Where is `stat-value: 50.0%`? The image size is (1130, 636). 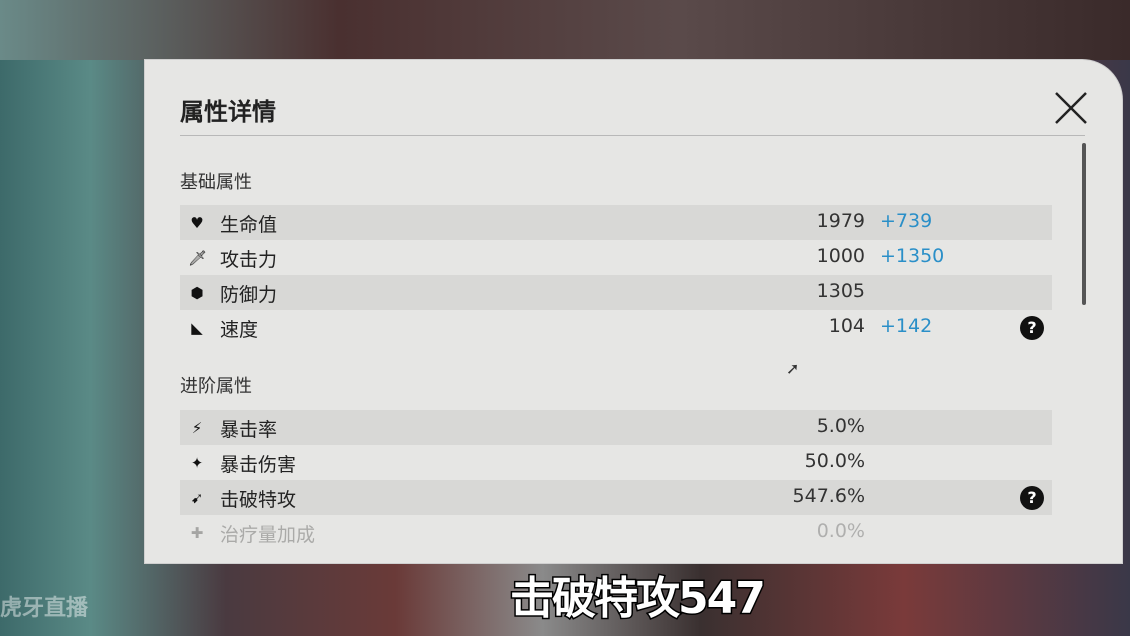
stat-value: 50.0% is located at coordinates (834, 461).